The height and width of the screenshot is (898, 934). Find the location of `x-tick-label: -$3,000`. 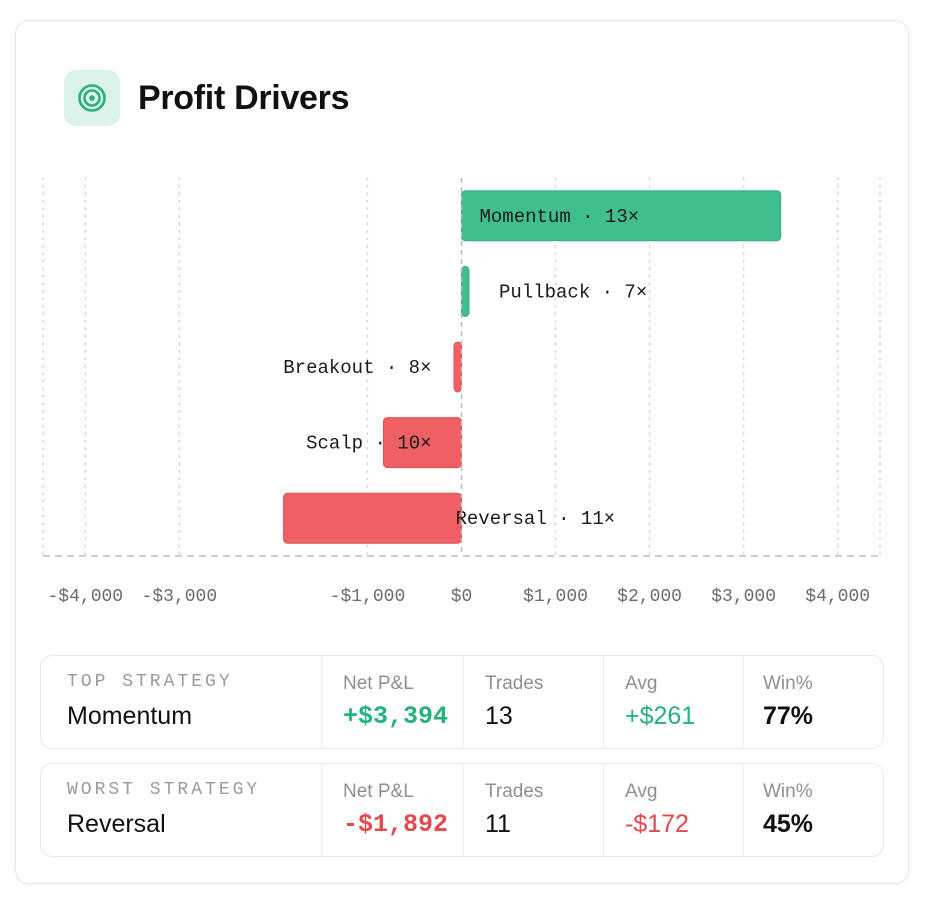

x-tick-label: -$3,000 is located at coordinates (180, 597).